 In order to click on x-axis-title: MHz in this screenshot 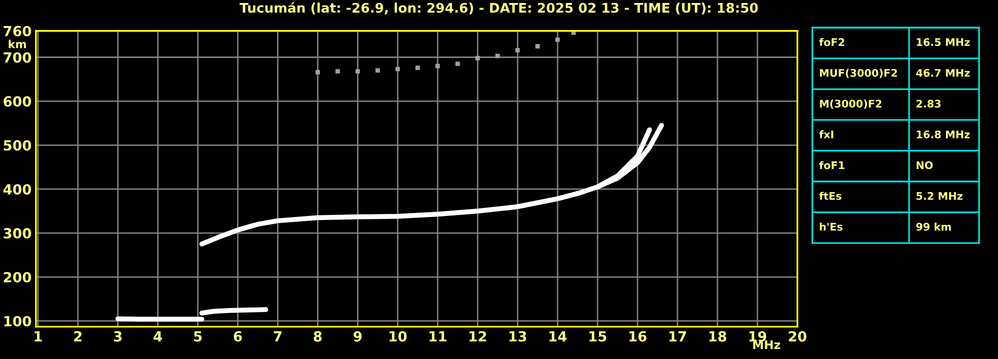, I will do `click(766, 344)`.